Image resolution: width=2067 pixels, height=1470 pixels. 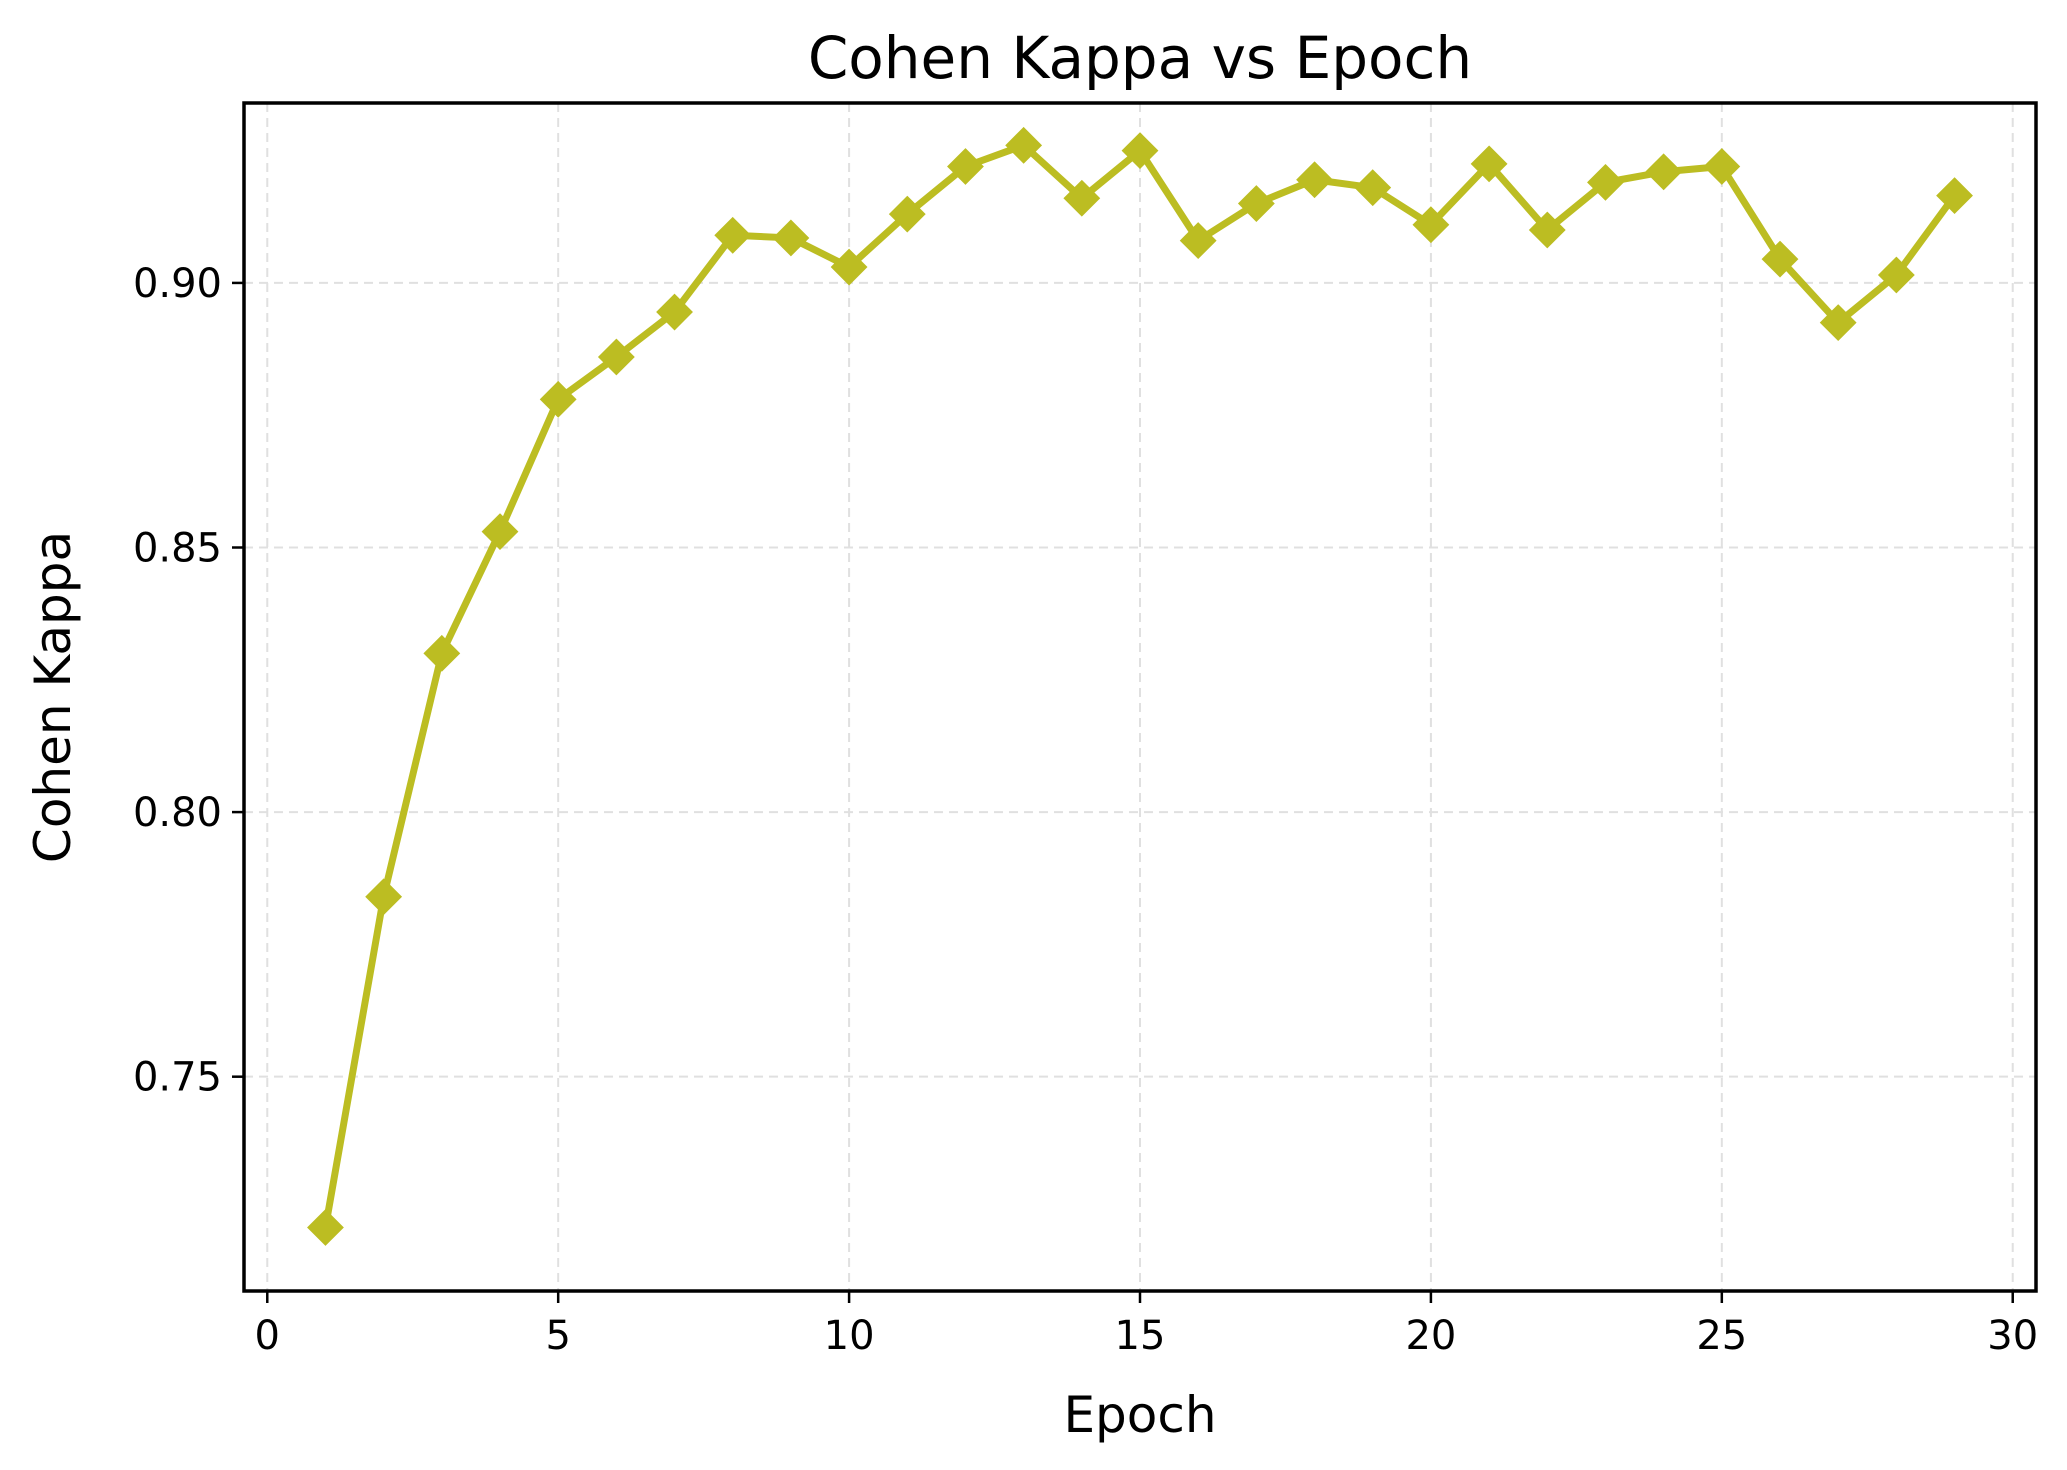 I want to click on chart-title: Cohen Kappa vs Epoch, so click(x=1140, y=58).